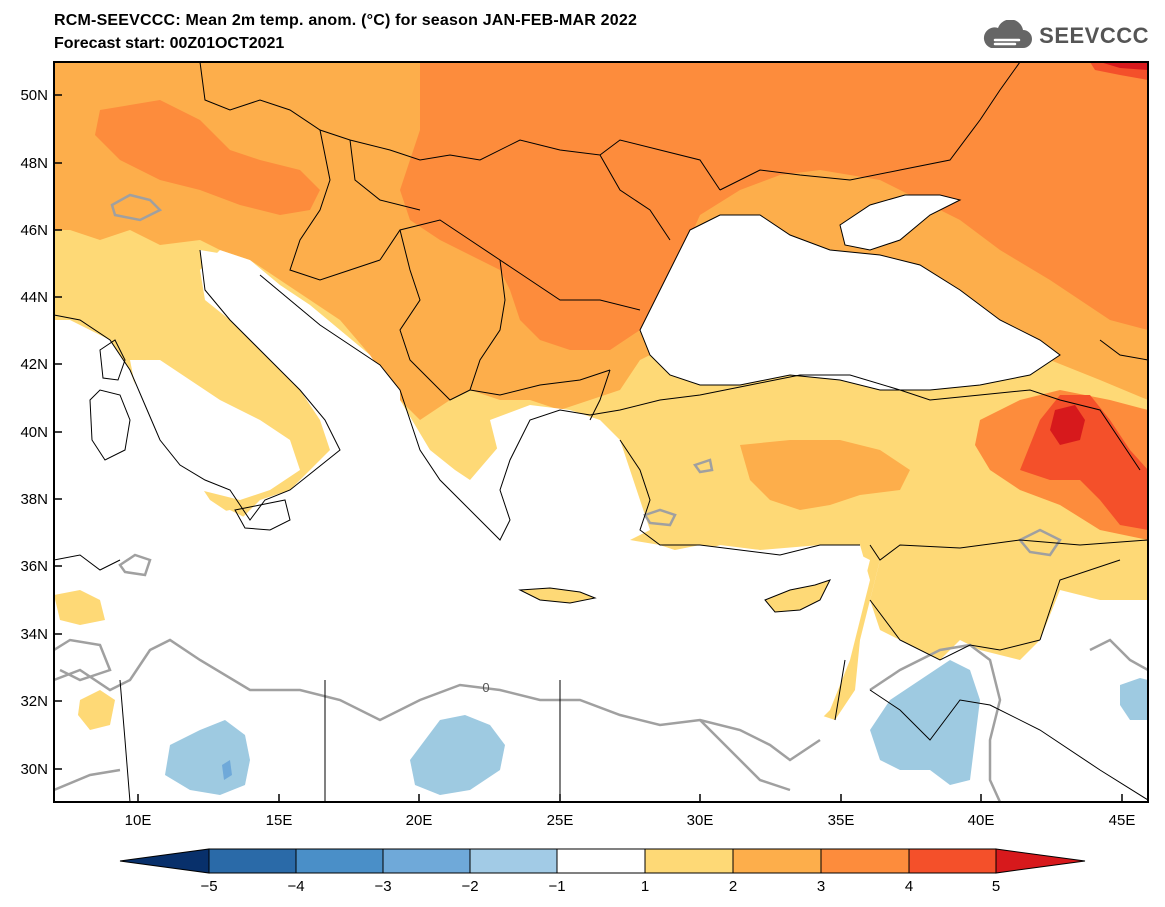 Image resolution: width=1165 pixels, height=907 pixels. I want to click on black-sea, so click(850, 302).